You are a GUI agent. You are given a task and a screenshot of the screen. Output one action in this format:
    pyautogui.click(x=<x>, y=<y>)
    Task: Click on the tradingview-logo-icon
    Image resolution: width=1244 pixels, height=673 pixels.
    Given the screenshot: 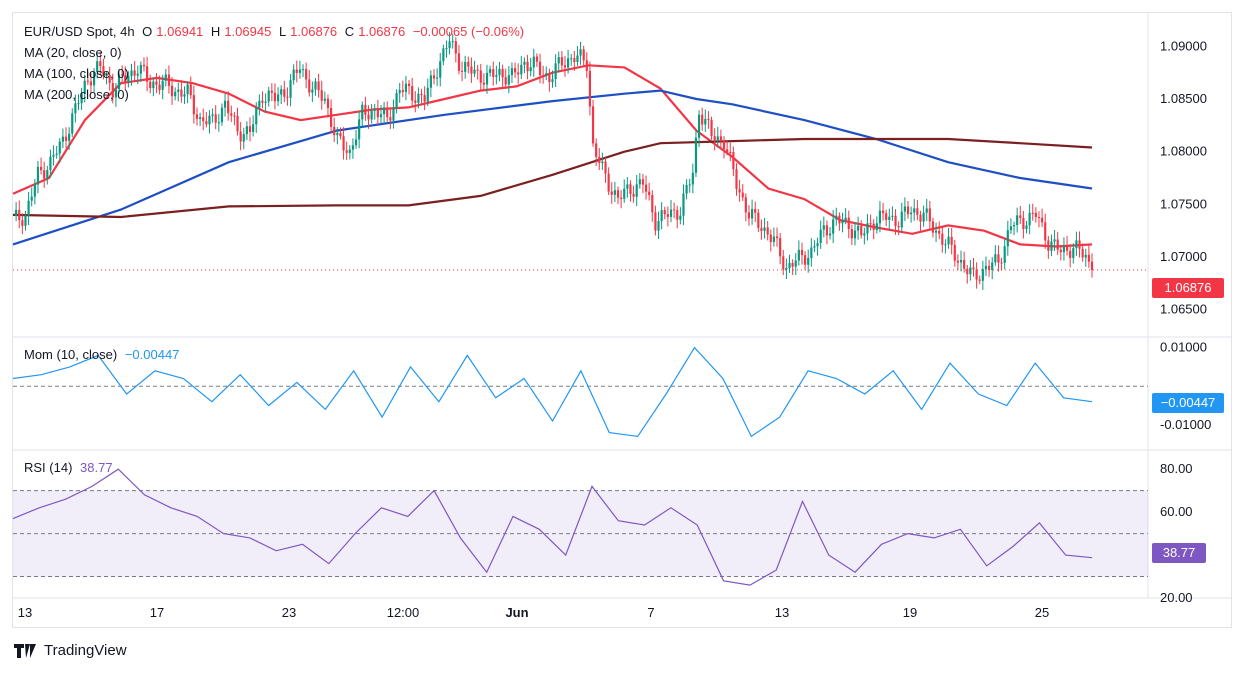 What is the action you would take?
    pyautogui.click(x=25, y=650)
    